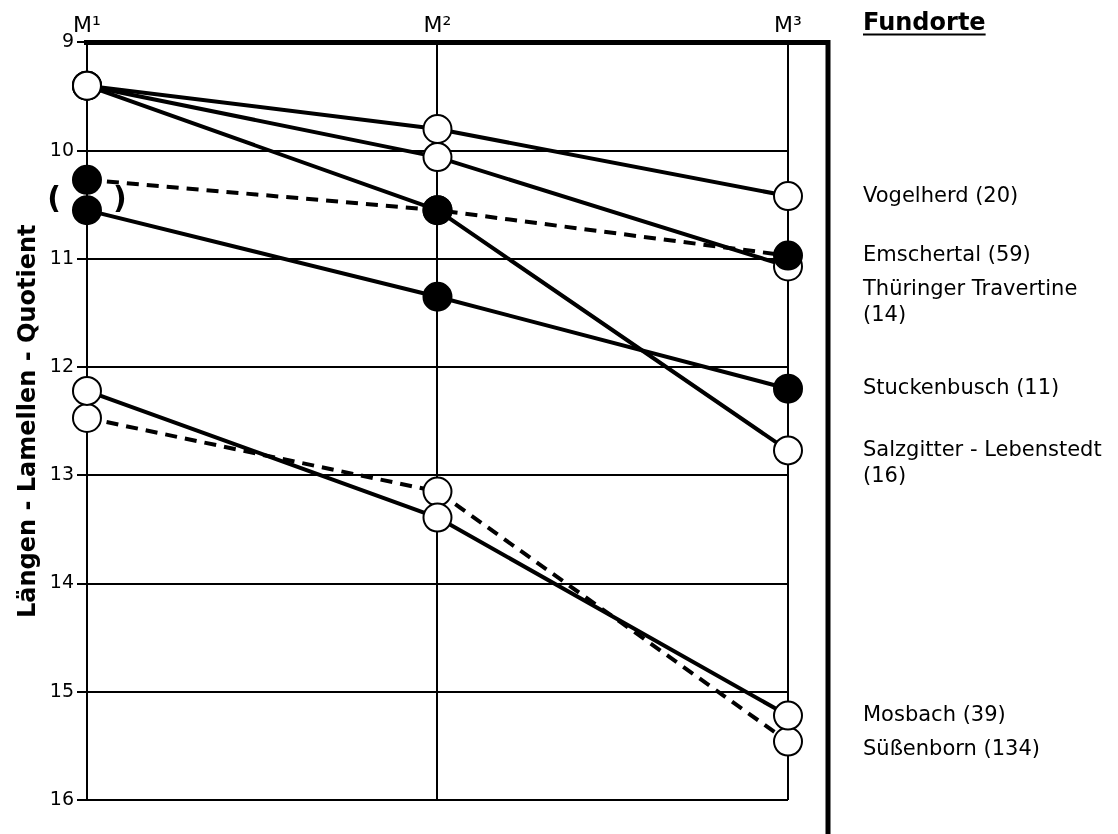 The width and height of the screenshot is (1118, 834). I want to click on y-tick-label: 15, so click(61, 689).